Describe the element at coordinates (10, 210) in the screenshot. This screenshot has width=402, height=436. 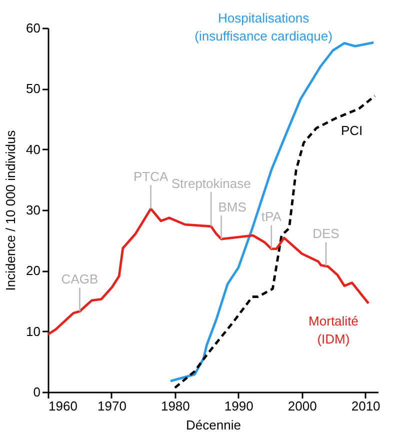
I see `y-axis-title: Incidence / 10 000 individus` at that location.